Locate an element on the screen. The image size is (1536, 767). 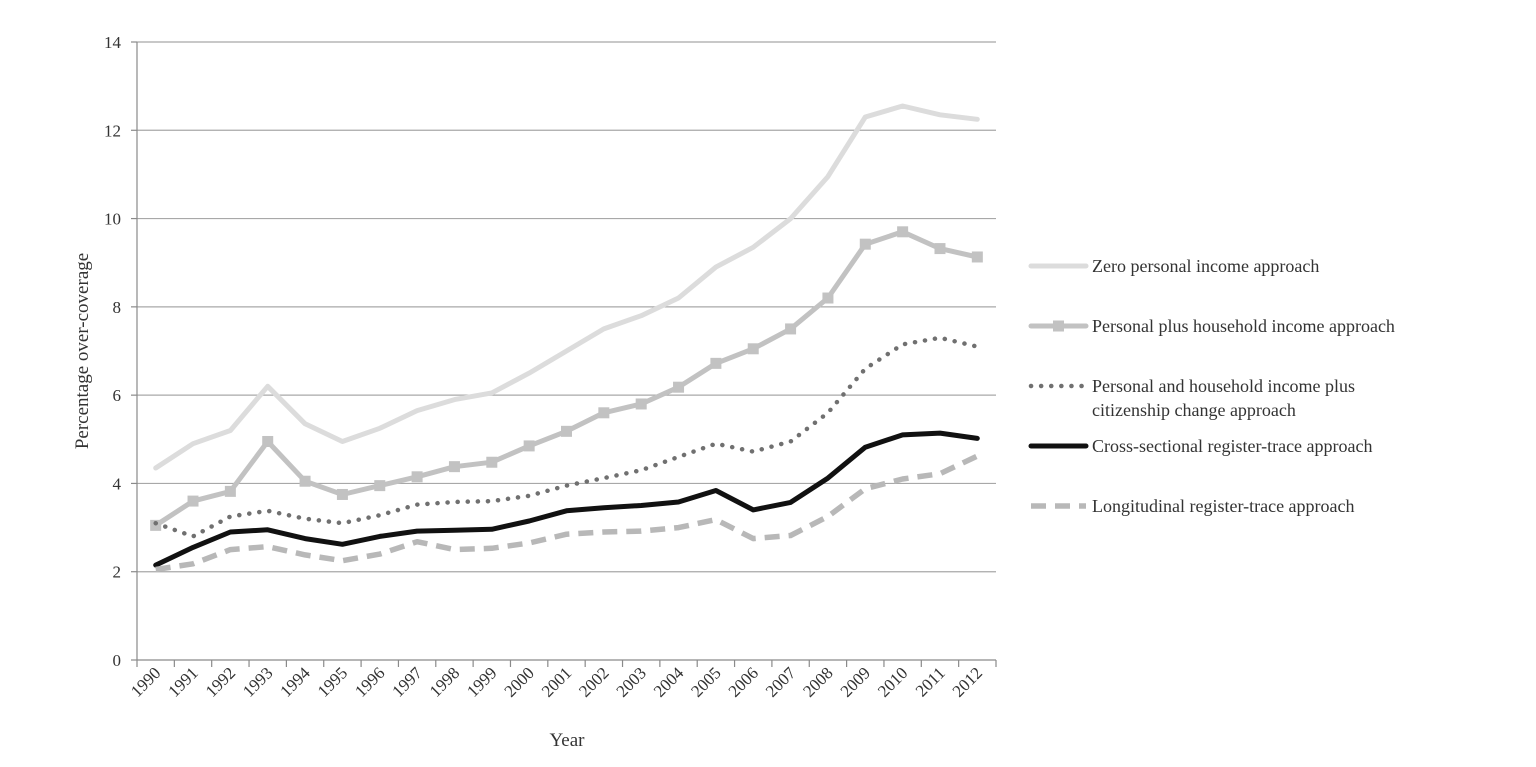
x-tick-label: 1990 is located at coordinates (145, 681).